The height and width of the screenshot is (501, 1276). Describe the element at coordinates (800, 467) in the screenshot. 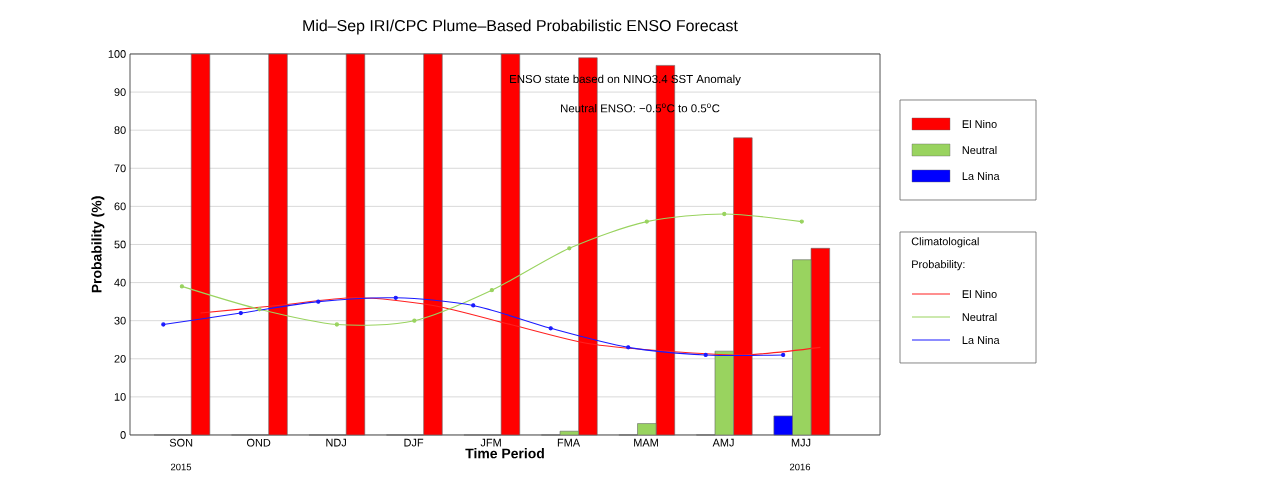

I see `text: 2016` at that location.